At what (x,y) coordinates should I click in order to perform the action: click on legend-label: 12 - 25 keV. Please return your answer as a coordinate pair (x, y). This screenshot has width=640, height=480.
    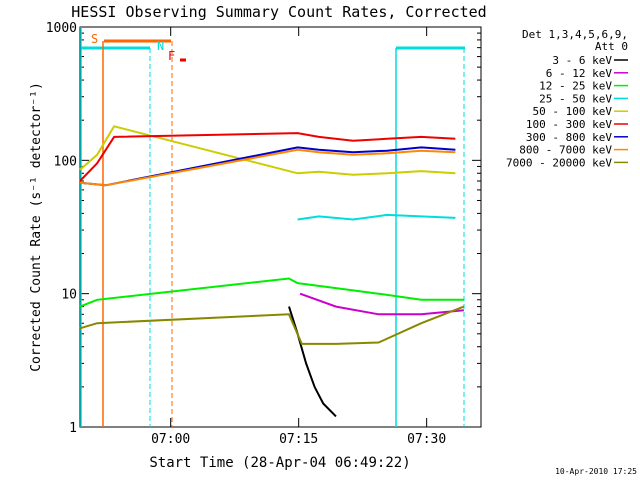
    Looking at the image, I should click on (575, 86).